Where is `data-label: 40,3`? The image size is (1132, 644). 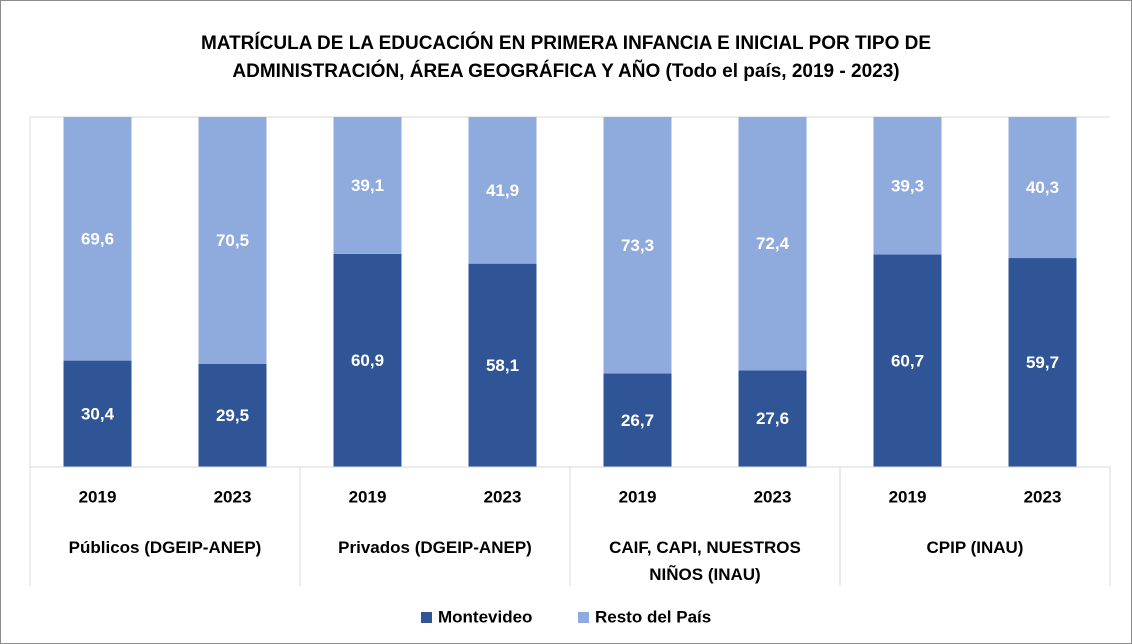
data-label: 40,3 is located at coordinates (1042, 187).